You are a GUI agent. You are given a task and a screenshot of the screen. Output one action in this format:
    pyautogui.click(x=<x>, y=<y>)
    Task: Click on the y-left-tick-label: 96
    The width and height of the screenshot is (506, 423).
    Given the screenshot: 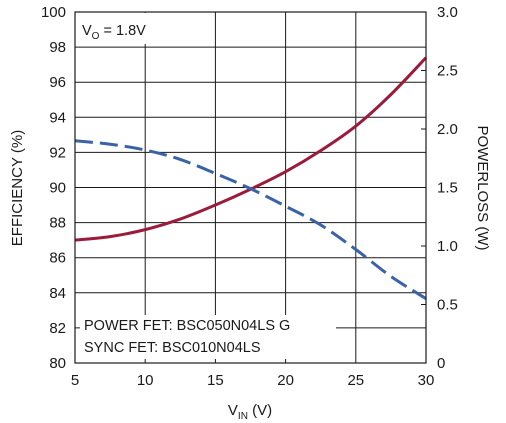 What is the action you would take?
    pyautogui.click(x=57, y=82)
    